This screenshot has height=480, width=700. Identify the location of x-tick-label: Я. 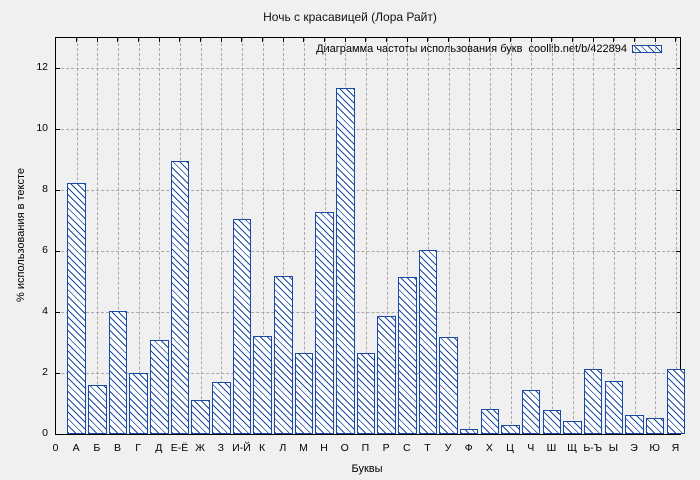
(675, 448).